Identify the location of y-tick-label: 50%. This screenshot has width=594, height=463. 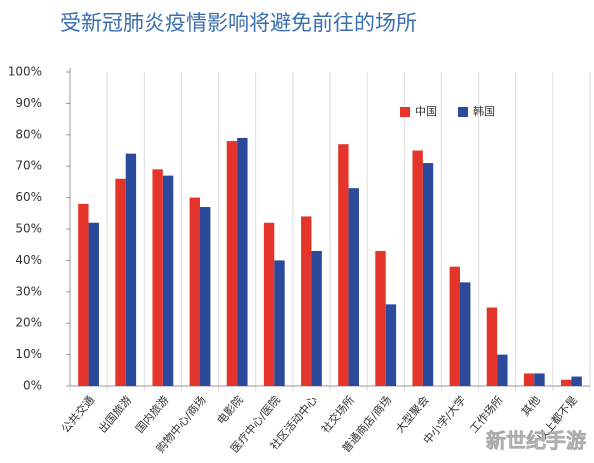
(28, 229).